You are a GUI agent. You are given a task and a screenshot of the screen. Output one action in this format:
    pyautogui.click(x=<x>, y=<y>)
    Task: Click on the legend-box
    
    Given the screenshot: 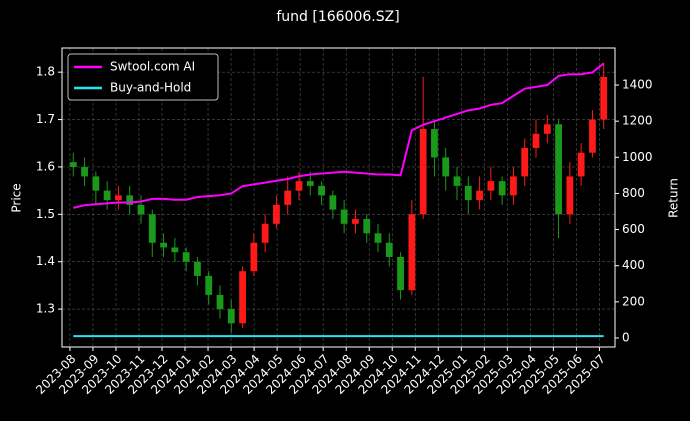 What is the action you would take?
    pyautogui.click(x=143, y=77)
    